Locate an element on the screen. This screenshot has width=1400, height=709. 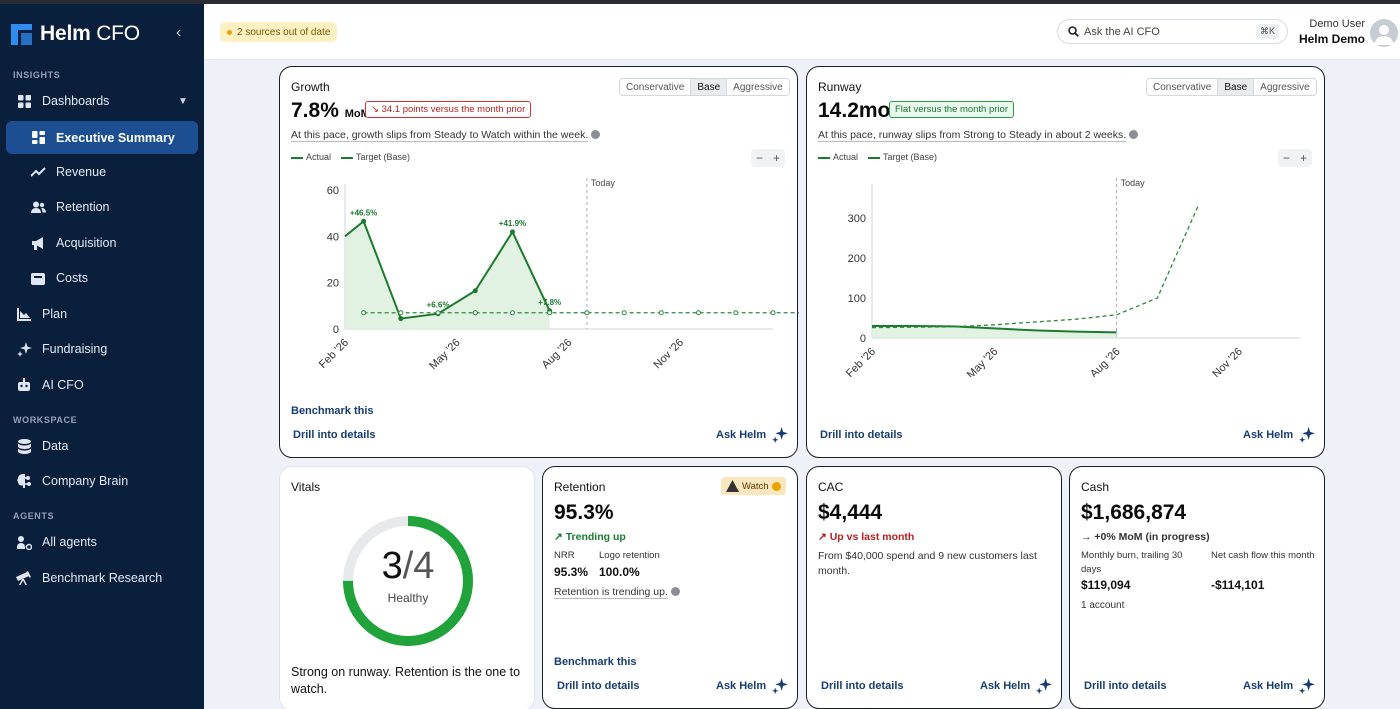
delta-badge: Flat versus the month prior is located at coordinates (951, 109).